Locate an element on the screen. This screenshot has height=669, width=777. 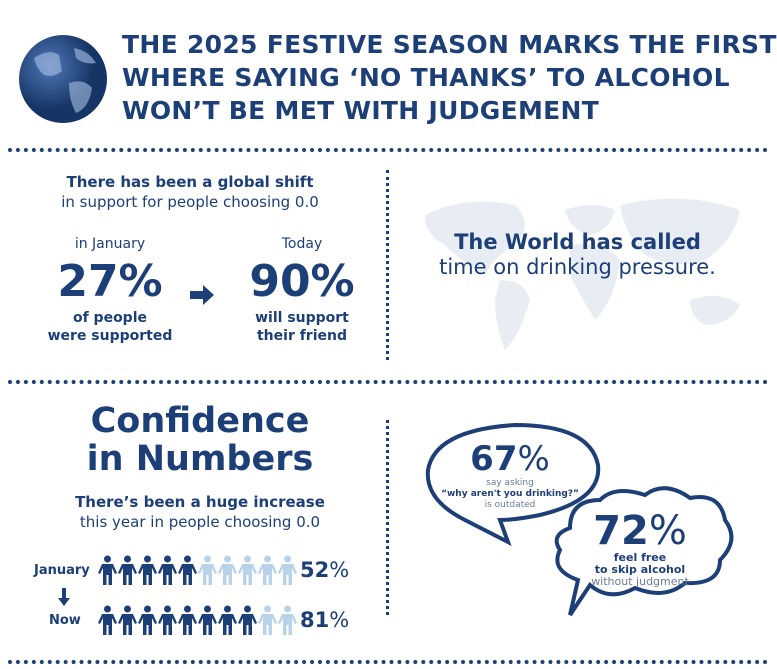
arrow-right-icon is located at coordinates (202, 295).